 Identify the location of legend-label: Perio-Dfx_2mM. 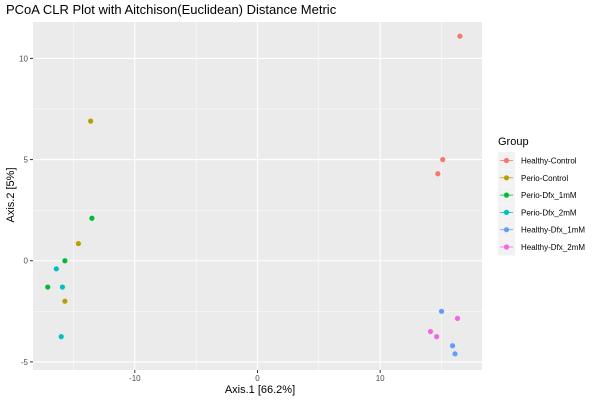
(549, 212).